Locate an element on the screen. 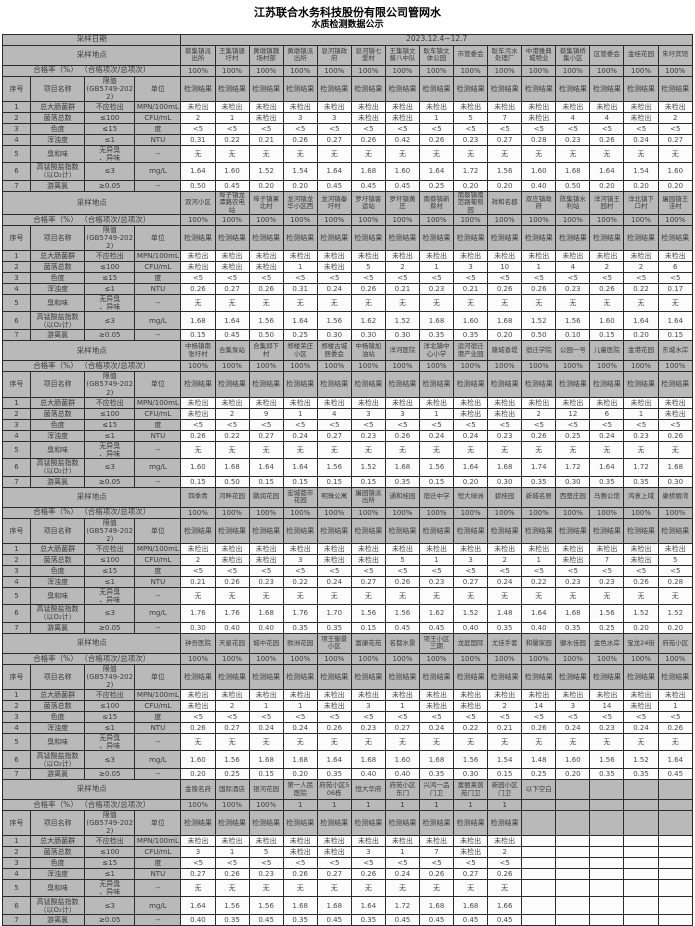 Image resolution: width=695 pixels, height=926 pixels. result-cell: 7 is located at coordinates (505, 117).